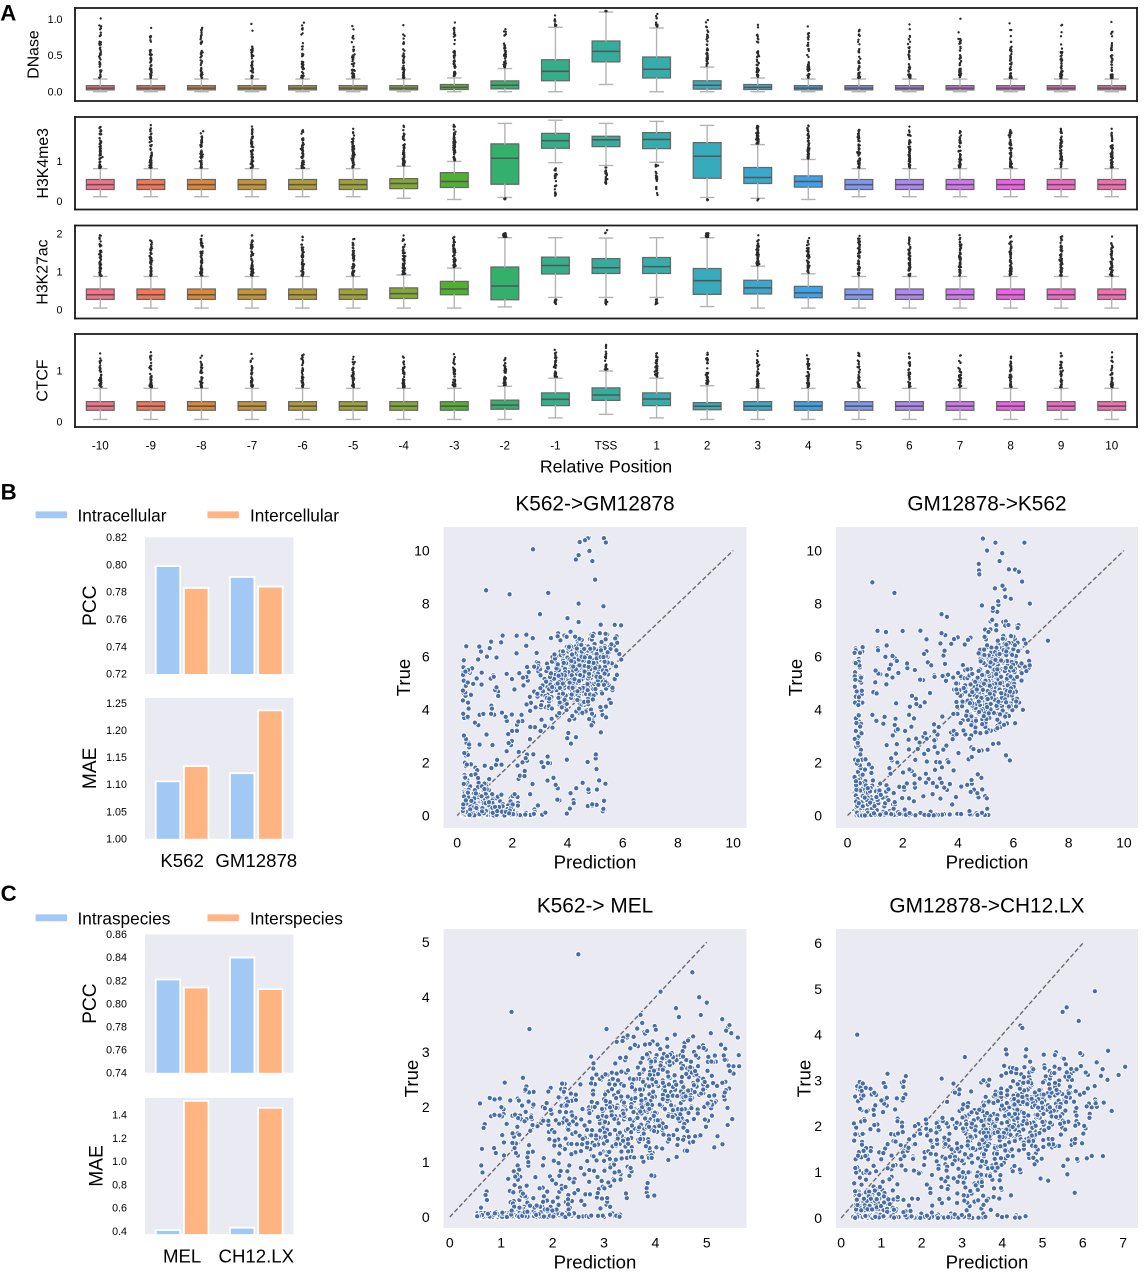 The height and width of the screenshot is (1280, 1145). I want to click on svg-text: -7, so click(252, 446).